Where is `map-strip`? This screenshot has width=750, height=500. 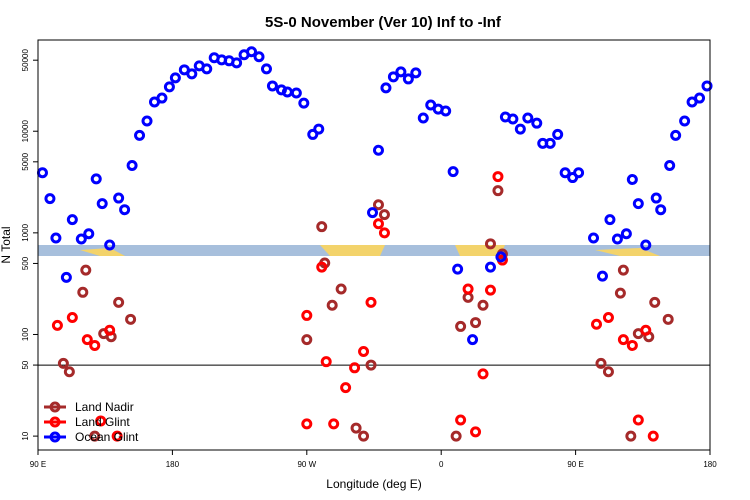
map-strip is located at coordinates (374, 250).